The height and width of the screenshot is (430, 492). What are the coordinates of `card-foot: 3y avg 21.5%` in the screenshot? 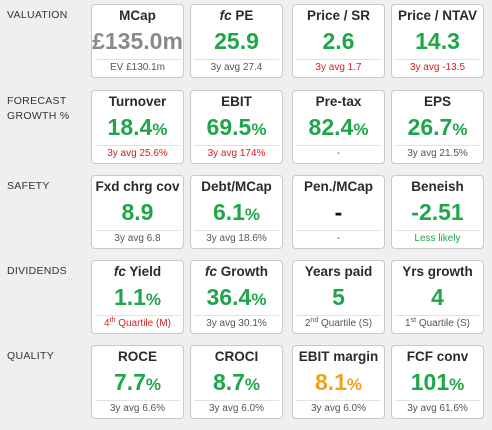 It's located at (437, 153).